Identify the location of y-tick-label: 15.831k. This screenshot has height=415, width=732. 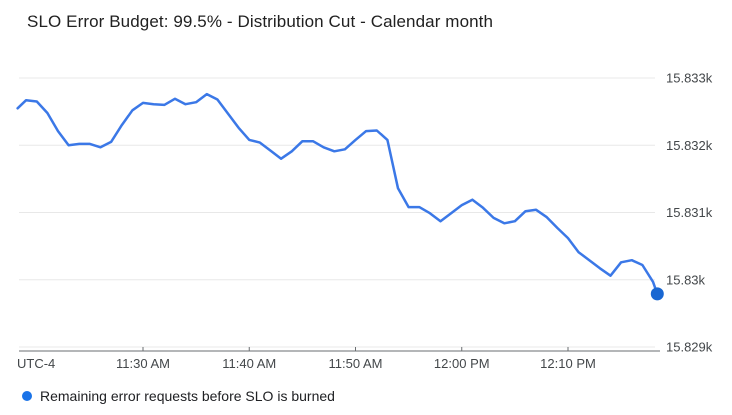
(689, 212).